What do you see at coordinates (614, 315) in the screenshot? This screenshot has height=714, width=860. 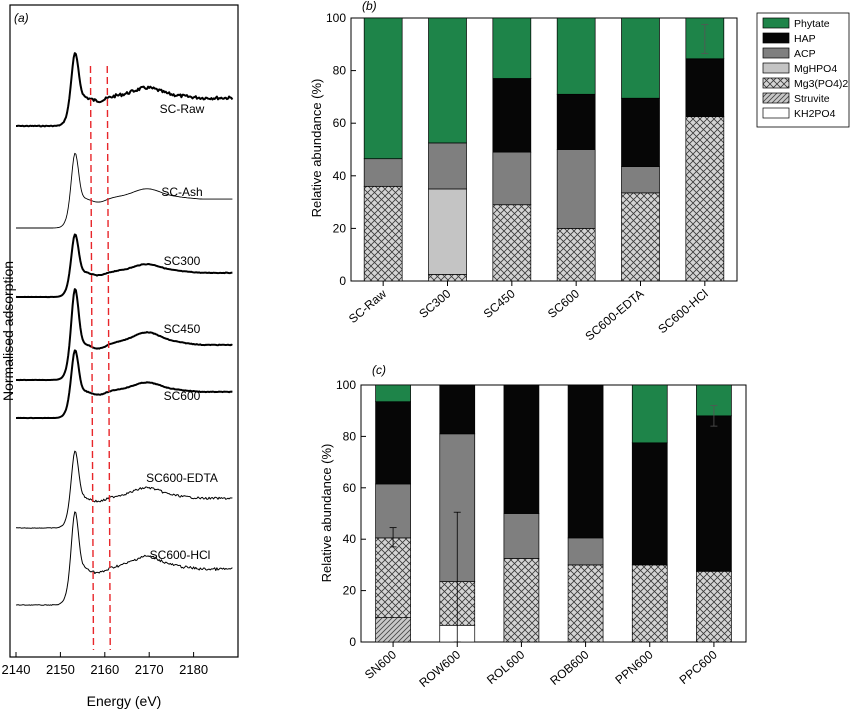 I see `panel-b-category-label: SC600-EDTA` at bounding box center [614, 315].